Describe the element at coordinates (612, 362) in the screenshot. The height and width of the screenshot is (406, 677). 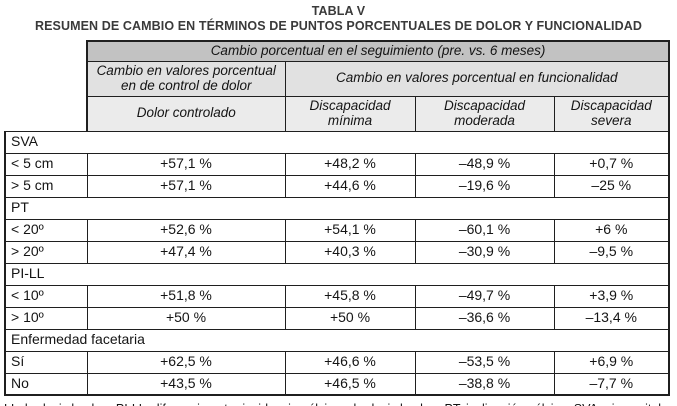
I see `data-cell: +6,9 %` at that location.